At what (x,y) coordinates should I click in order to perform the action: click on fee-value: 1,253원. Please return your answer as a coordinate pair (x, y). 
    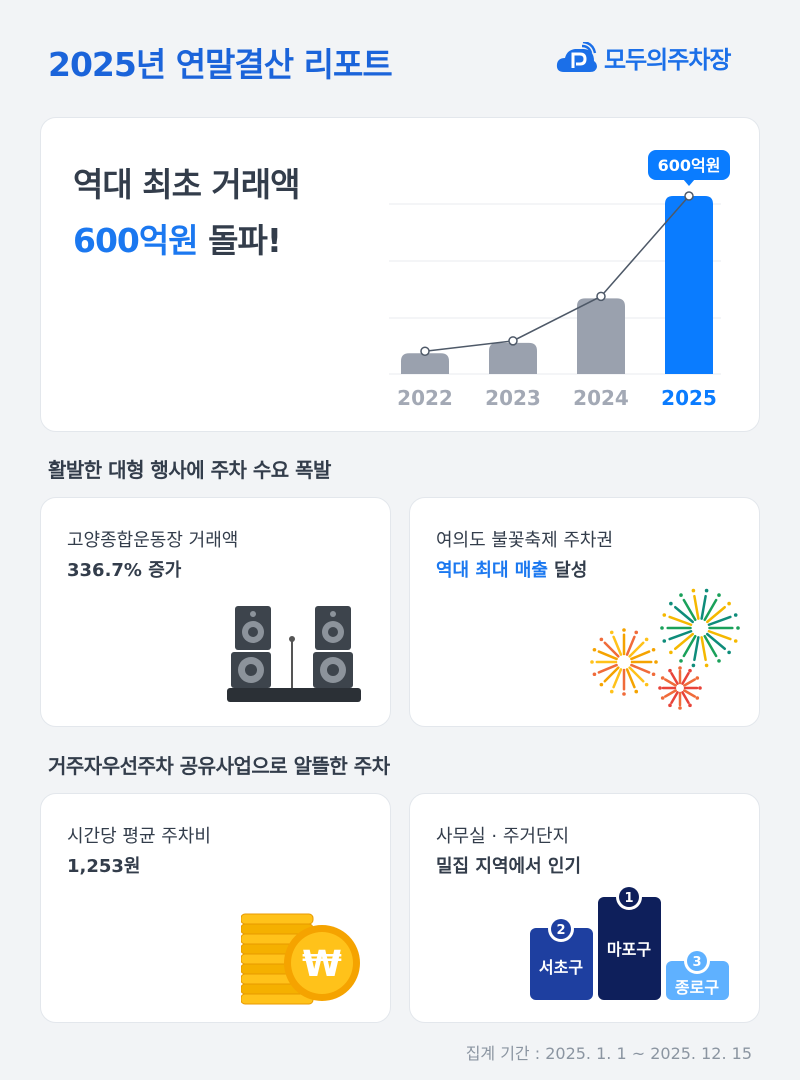
    Looking at the image, I should click on (104, 866).